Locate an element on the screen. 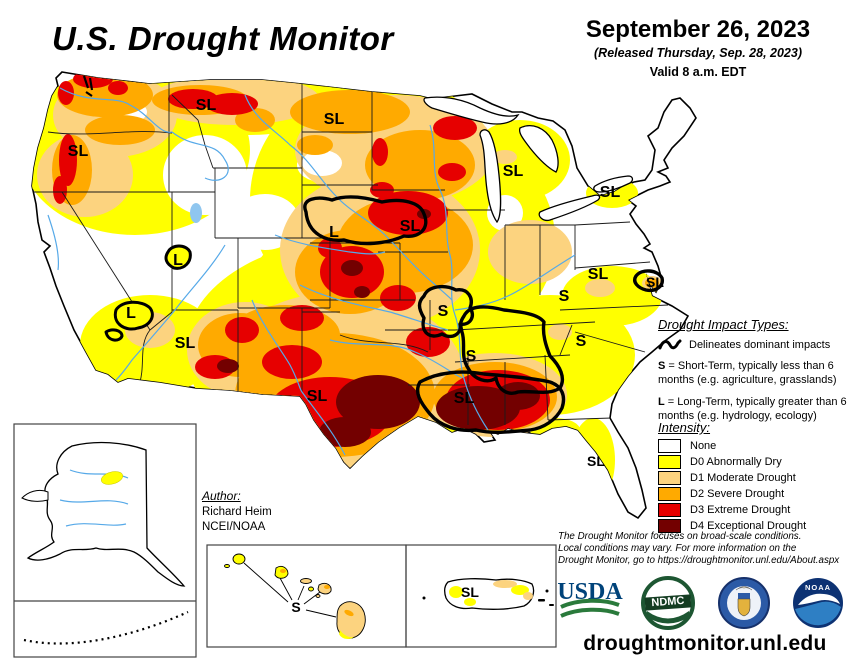  map-label-hawaii: S is located at coordinates (296, 607).